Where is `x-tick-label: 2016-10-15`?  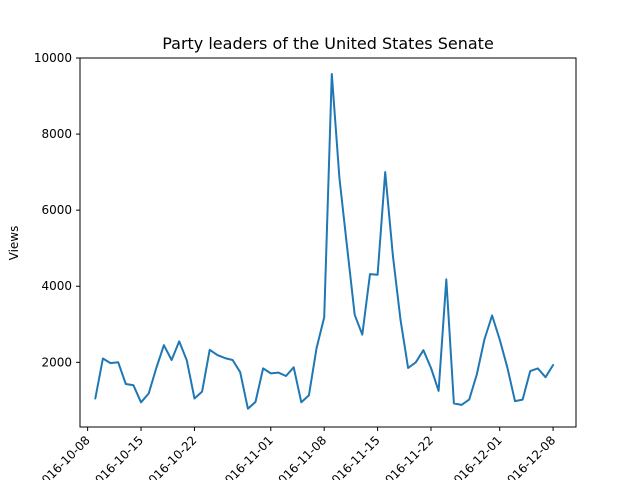
x-tick-label: 2016-10-15 is located at coordinates (116, 456).